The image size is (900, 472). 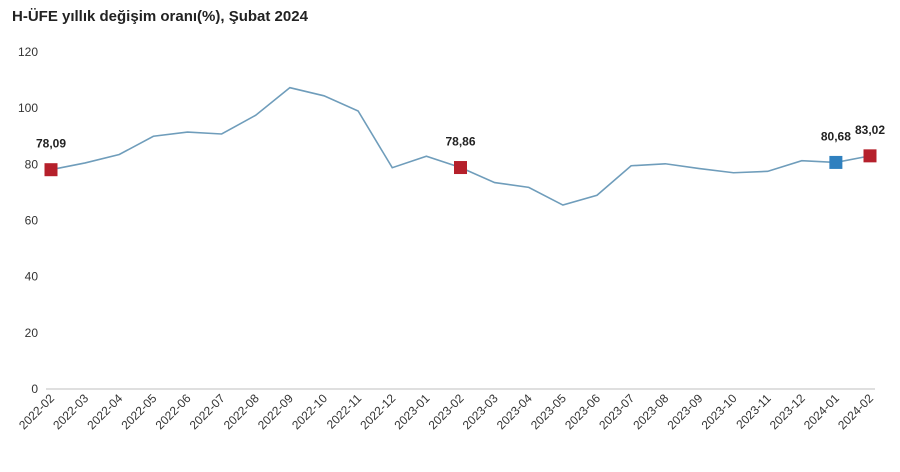 What do you see at coordinates (51, 144) in the screenshot?
I see `data-label: 78,09` at bounding box center [51, 144].